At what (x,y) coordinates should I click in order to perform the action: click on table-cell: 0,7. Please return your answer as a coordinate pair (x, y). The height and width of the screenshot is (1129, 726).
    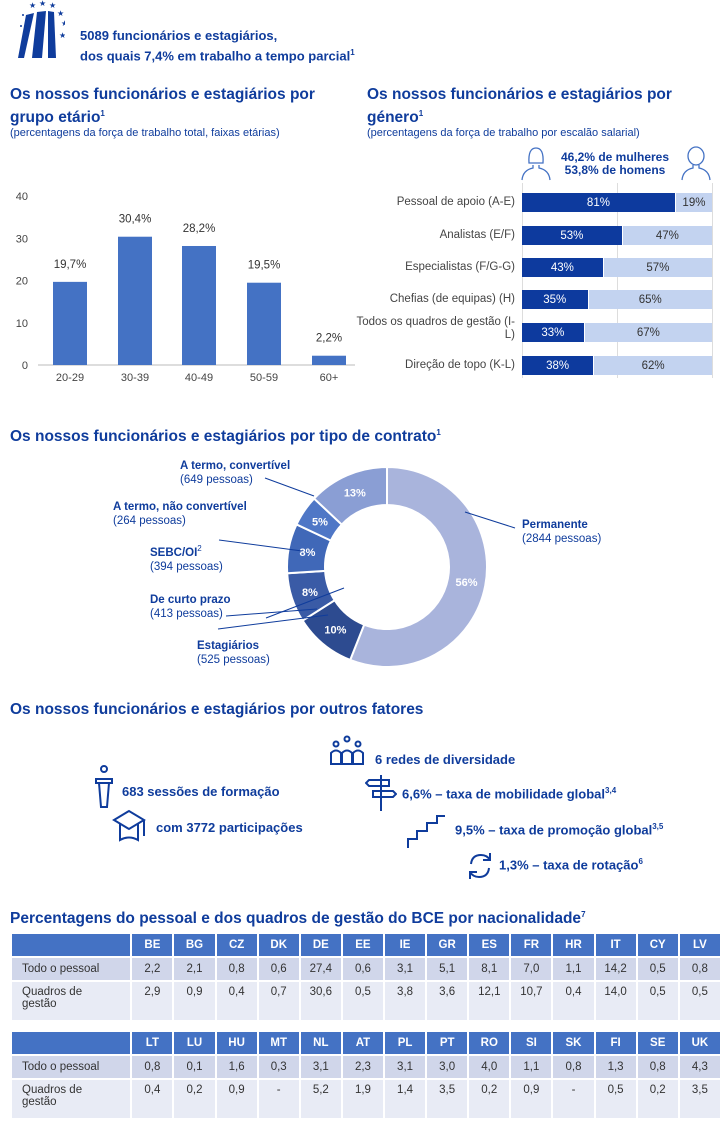
    Looking at the image, I should click on (278, 1001).